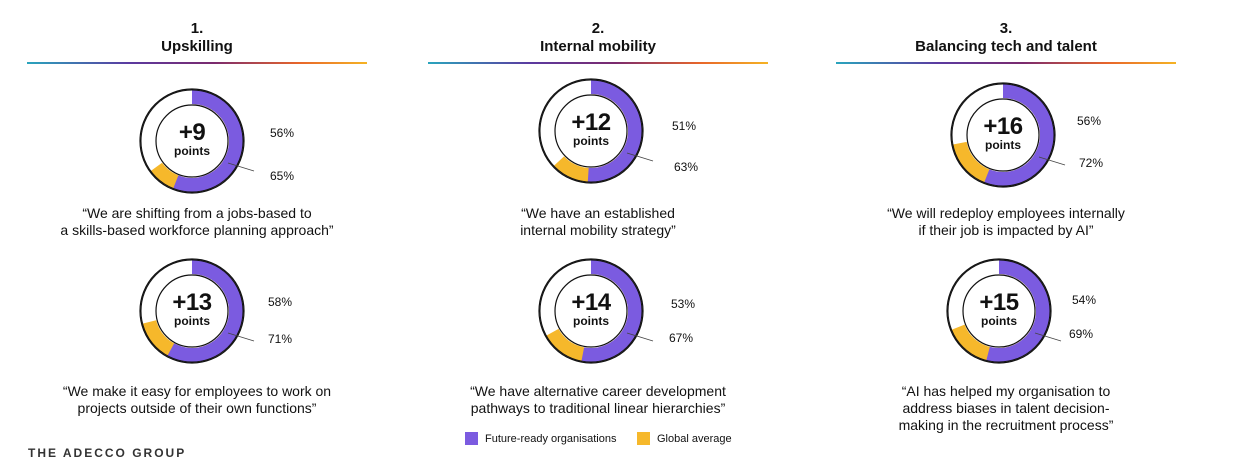  What do you see at coordinates (107, 453) in the screenshot?
I see `footer-logo-text: THE ADECCO GROUP` at bounding box center [107, 453].